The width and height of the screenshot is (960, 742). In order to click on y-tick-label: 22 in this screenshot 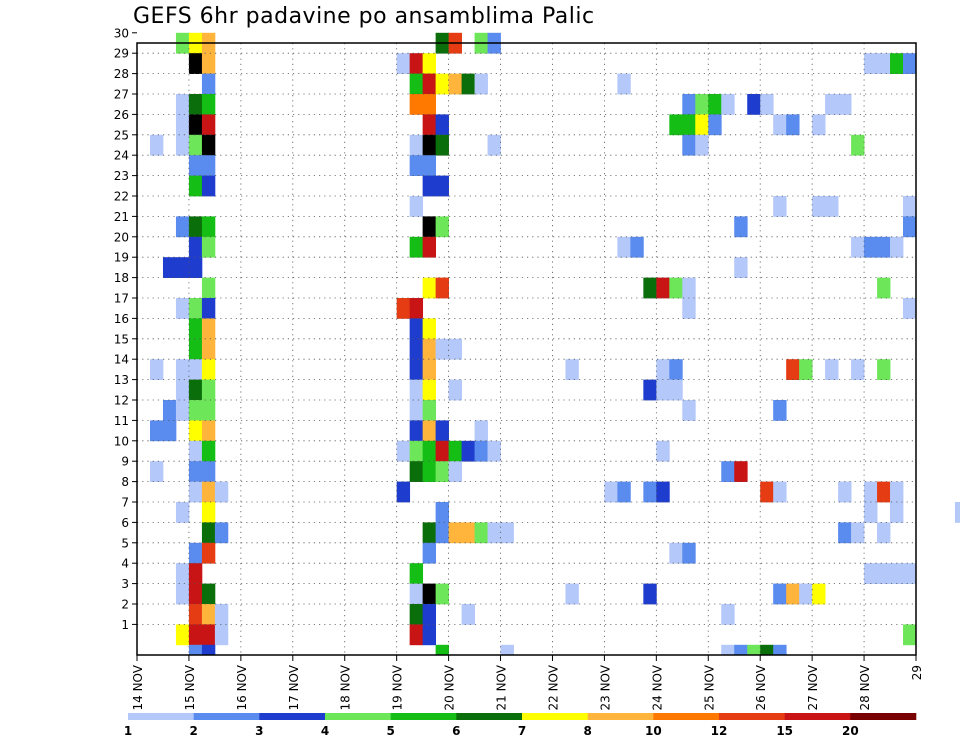, I will do `click(121, 197)`.